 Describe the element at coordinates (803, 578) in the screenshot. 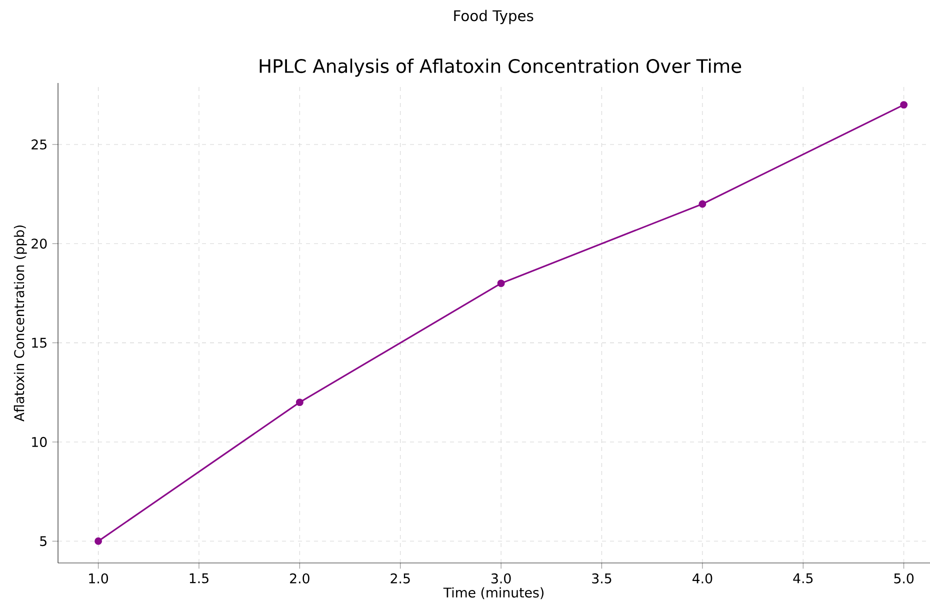

I see `x-tick-label: 4.5` at that location.